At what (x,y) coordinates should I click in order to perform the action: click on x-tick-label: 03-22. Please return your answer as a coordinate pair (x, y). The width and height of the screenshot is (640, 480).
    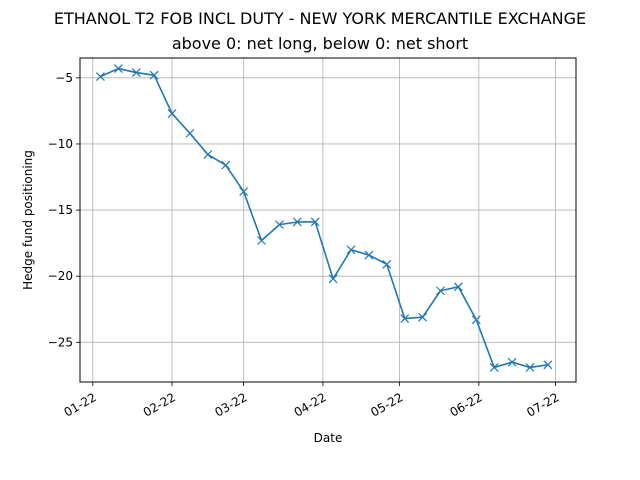
    Looking at the image, I should click on (230, 405).